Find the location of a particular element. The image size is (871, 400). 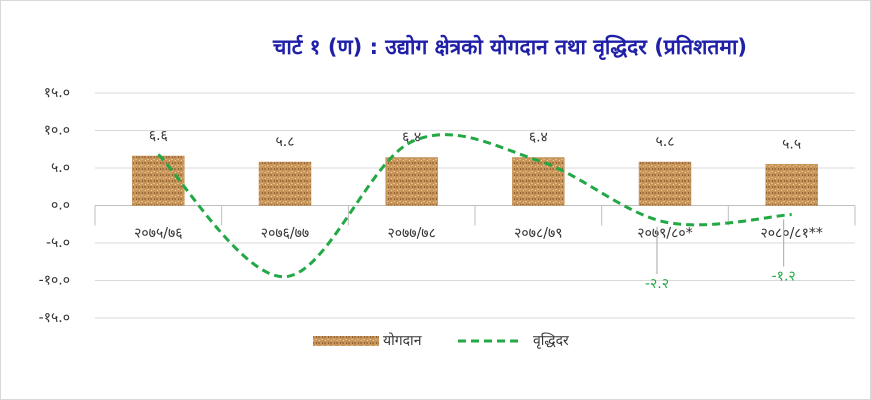

y-tick-label: -५.० is located at coordinates (58, 243).